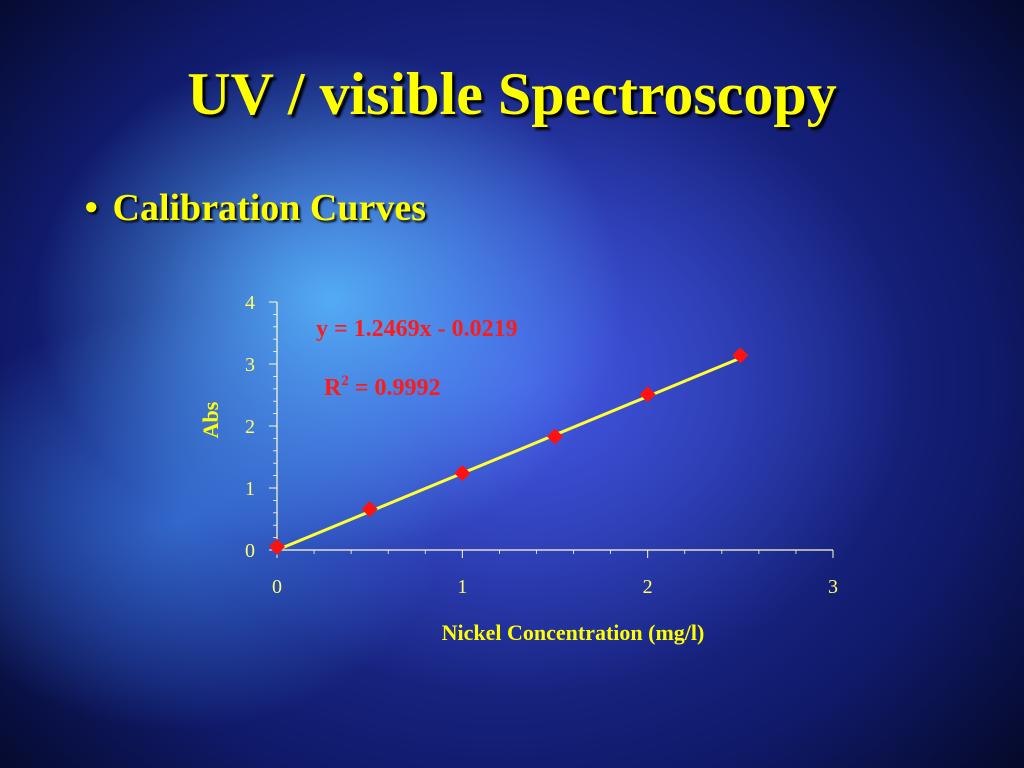 The image size is (1024, 768). I want to click on y-axis-title: Abs, so click(210, 419).